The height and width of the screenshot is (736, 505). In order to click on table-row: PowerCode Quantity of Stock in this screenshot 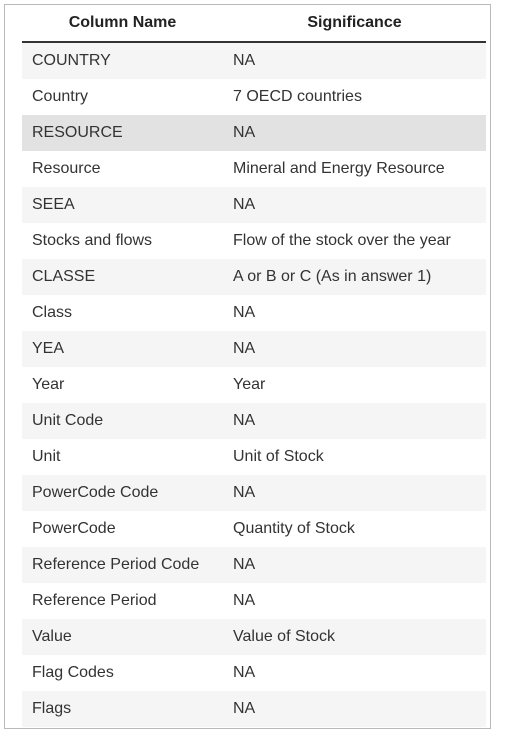, I will do `click(254, 529)`.